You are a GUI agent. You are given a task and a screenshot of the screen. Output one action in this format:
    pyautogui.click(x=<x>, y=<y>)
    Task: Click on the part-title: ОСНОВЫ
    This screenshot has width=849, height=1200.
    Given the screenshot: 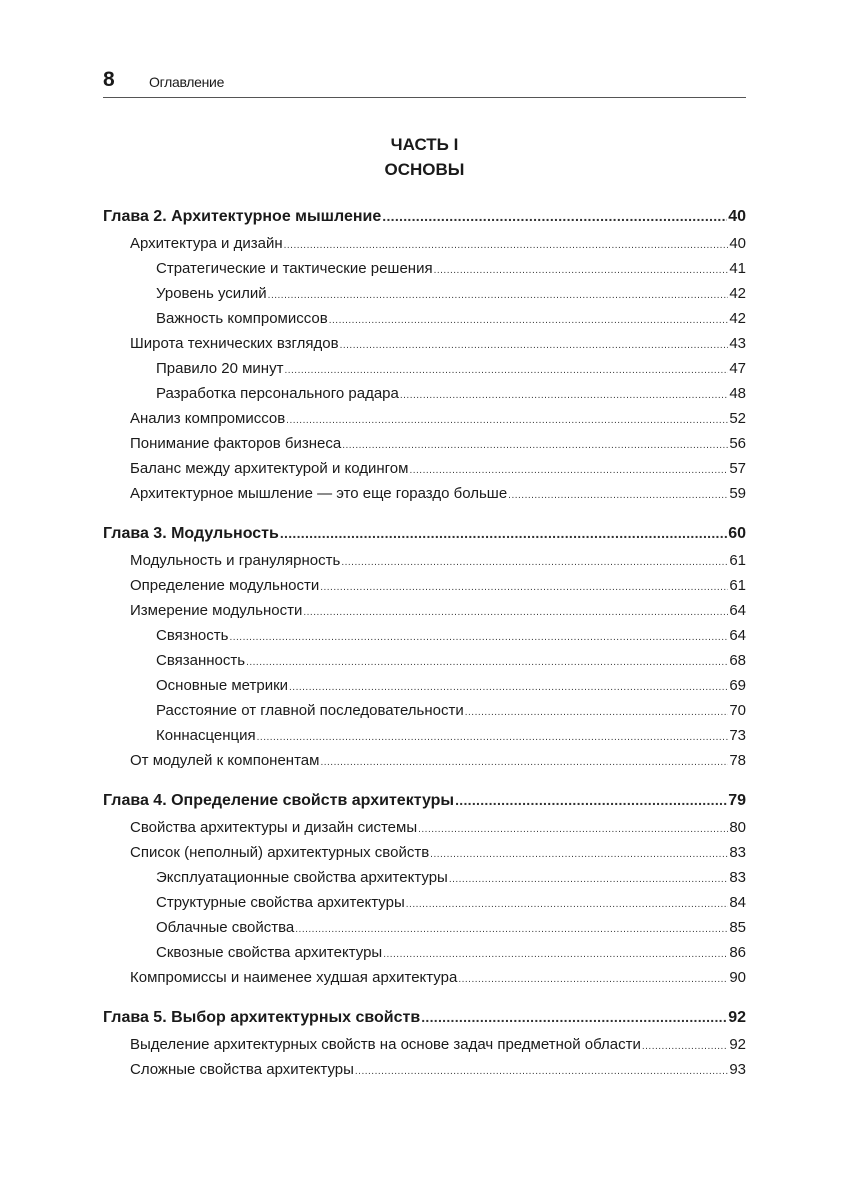 What is the action you would take?
    pyautogui.click(x=424, y=169)
    